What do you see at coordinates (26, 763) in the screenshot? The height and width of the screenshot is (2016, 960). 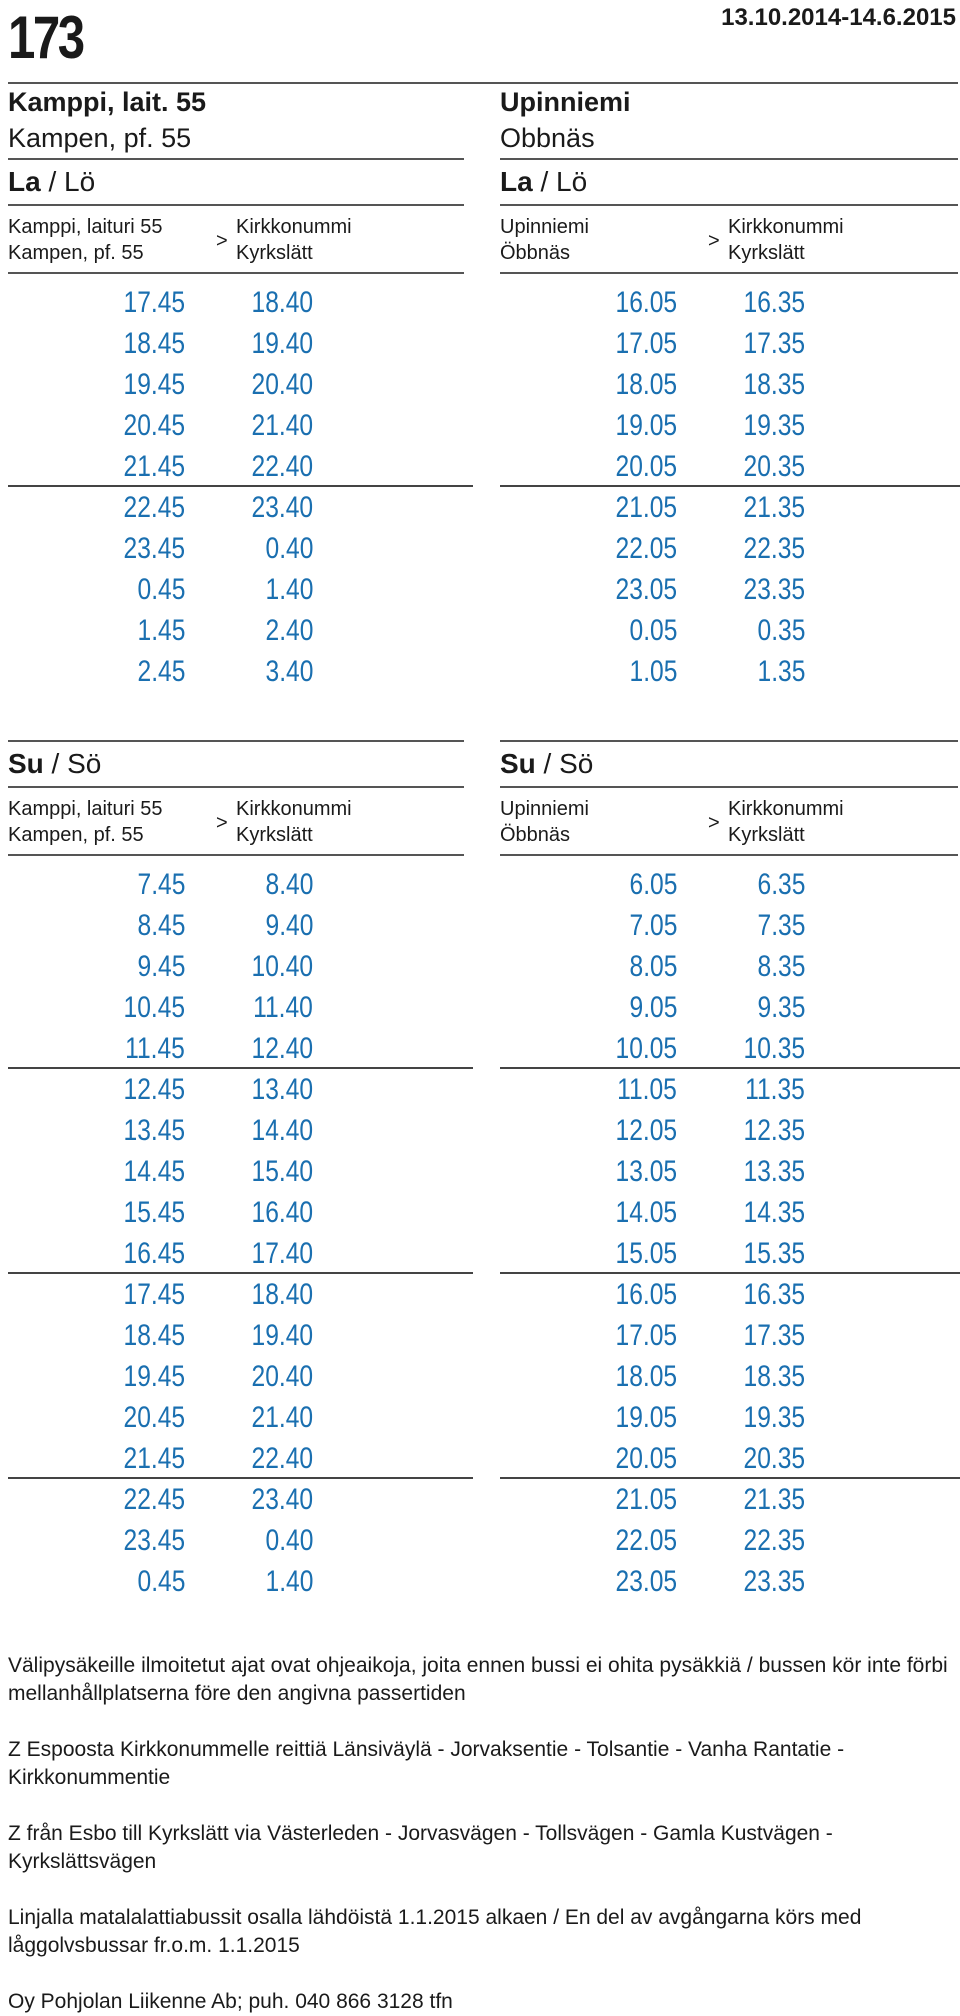 I see `day-fi: Su` at bounding box center [26, 763].